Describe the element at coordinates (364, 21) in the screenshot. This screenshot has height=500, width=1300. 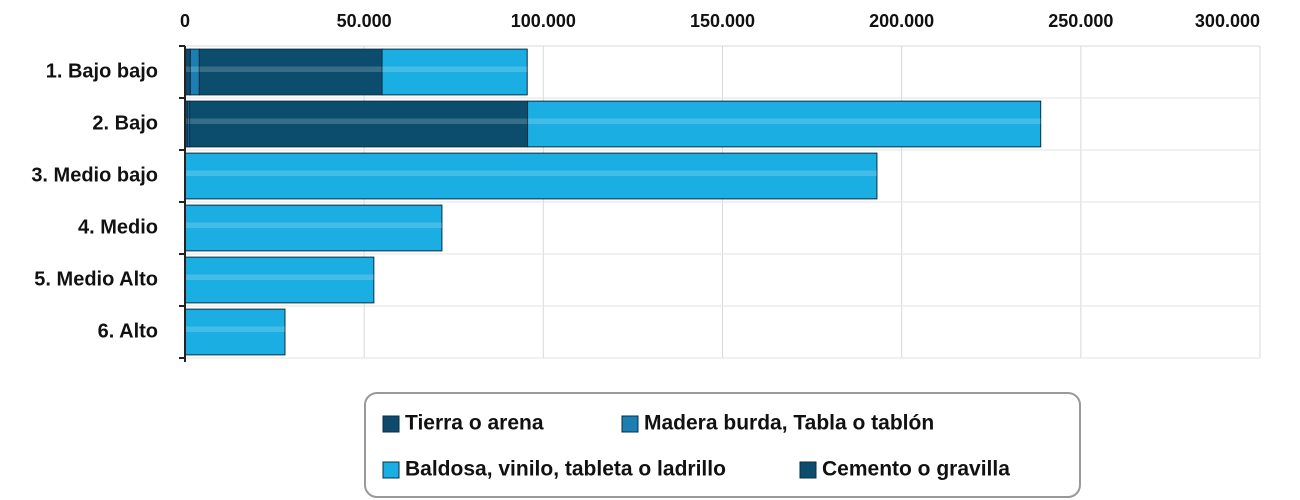
I see `x-tick-label: 50.000` at that location.